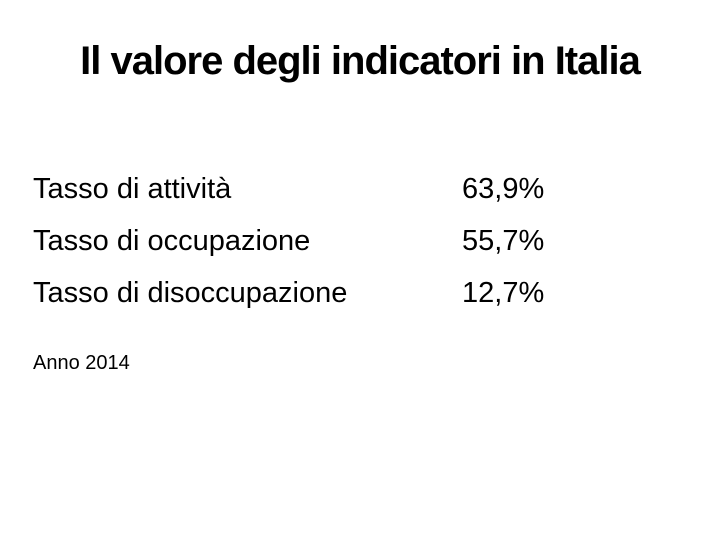 This screenshot has height=540, width=720. Describe the element at coordinates (360, 61) in the screenshot. I see `slide-title: Il valore degli indicatori in Italia` at that location.